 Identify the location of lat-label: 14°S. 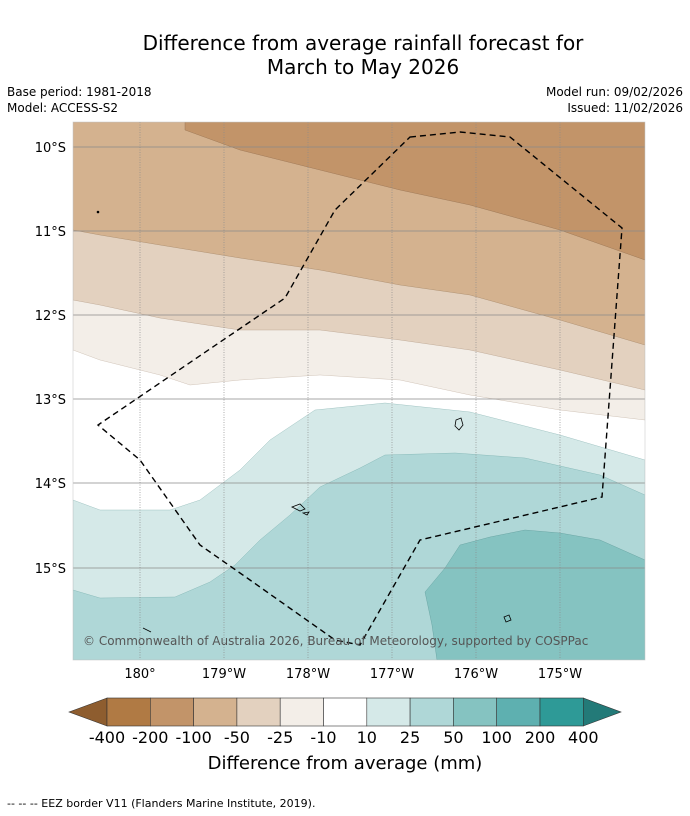
(50, 484).